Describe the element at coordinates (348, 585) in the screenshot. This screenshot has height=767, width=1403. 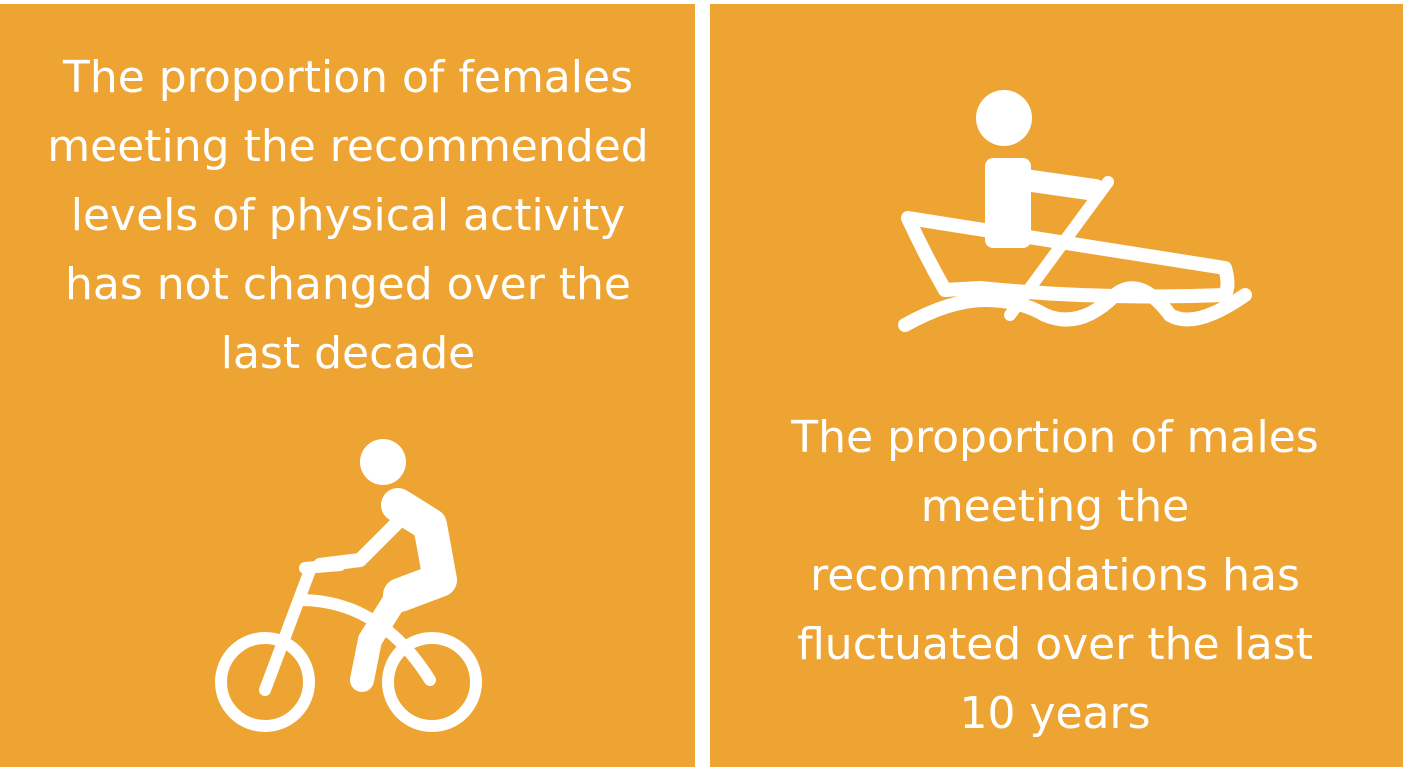
I see `bicycle-icon` at that location.